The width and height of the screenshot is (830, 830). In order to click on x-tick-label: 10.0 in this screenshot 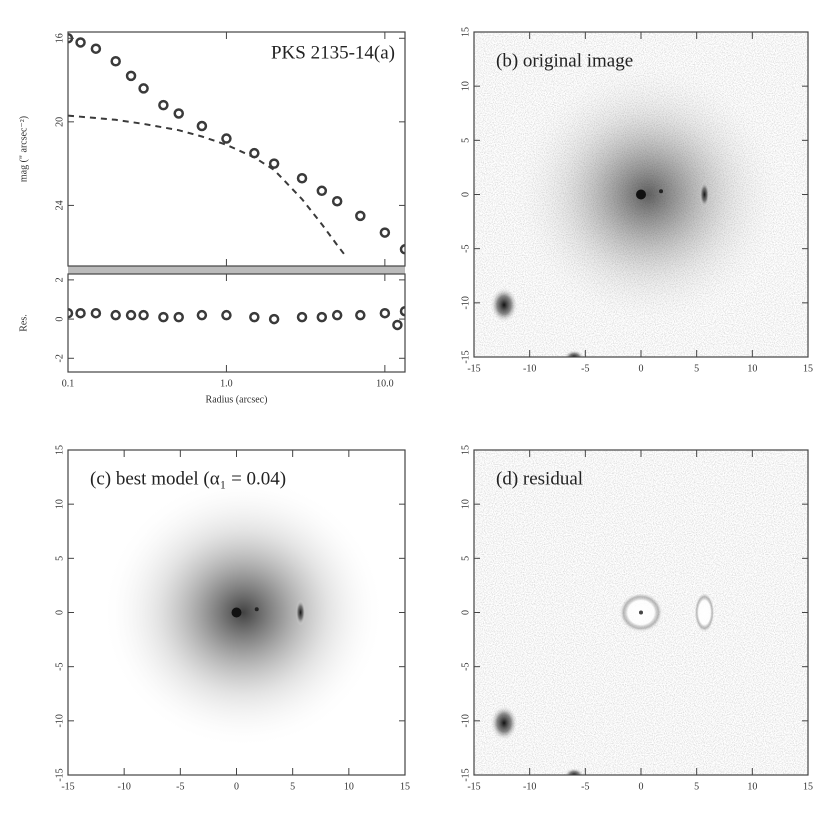, I will do `click(385, 383)`.